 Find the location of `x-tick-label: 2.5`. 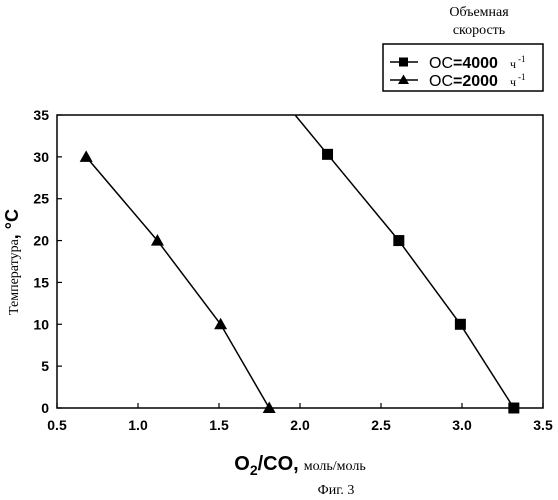

x-tick-label: 2.5 is located at coordinates (381, 425).